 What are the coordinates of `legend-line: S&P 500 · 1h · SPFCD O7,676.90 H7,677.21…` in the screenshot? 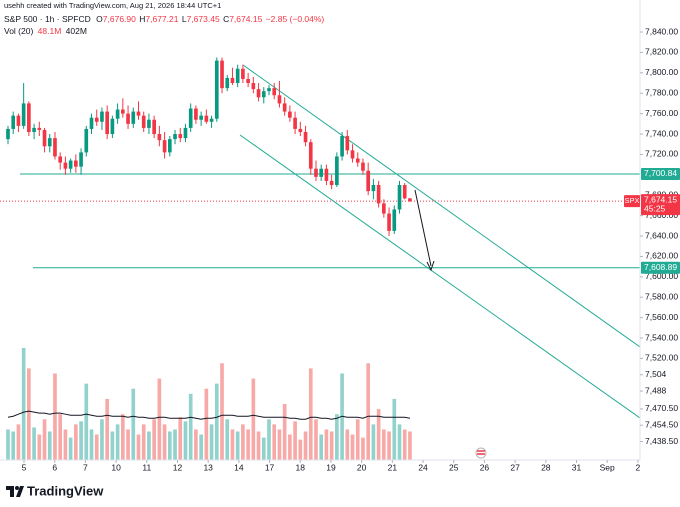 It's located at (164, 19).